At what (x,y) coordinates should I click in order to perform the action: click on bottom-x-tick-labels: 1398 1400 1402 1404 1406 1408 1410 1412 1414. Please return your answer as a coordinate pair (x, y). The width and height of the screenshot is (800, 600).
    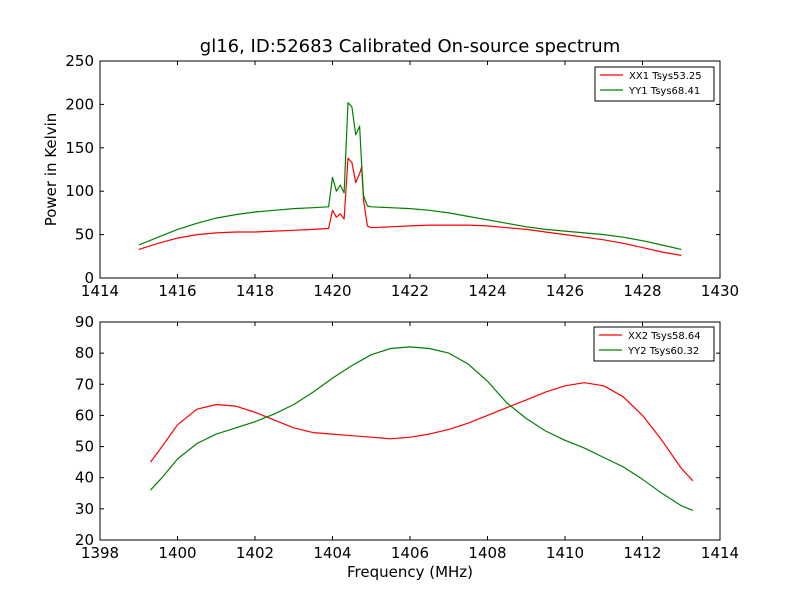
    Looking at the image, I should click on (410, 553).